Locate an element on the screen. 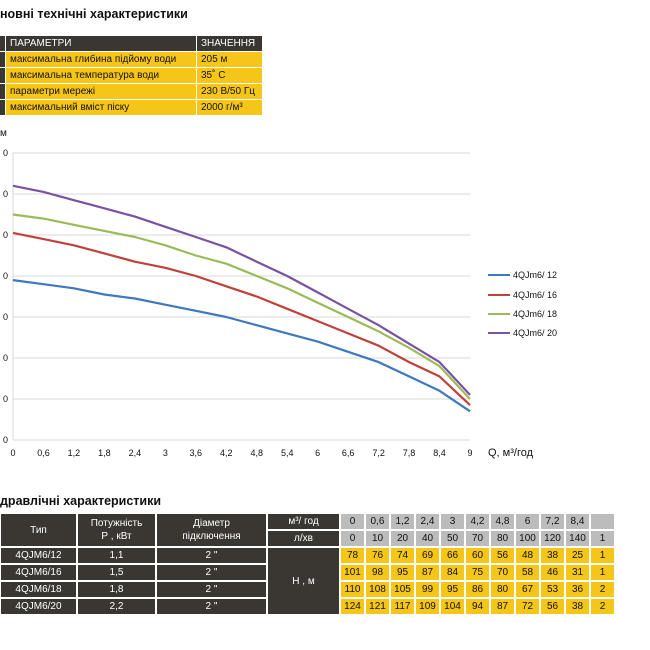  legend-item: 4QJm6/ 12 is located at coordinates (522, 275).